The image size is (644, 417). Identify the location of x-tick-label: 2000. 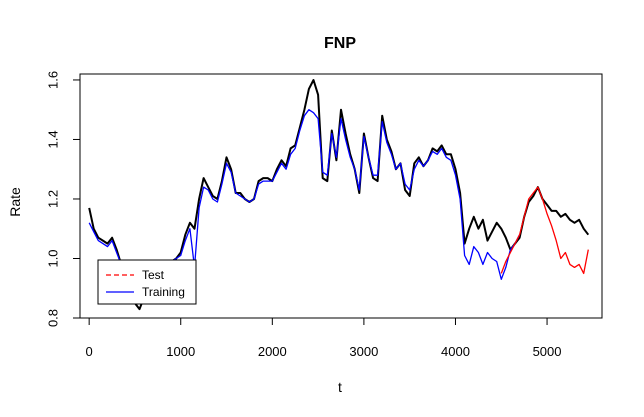
(272, 351).